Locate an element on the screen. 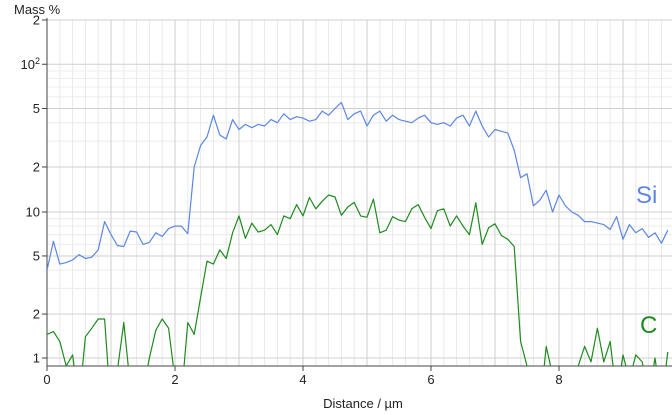 The width and height of the screenshot is (672, 415). x-tick-label: 8 is located at coordinates (558, 379).